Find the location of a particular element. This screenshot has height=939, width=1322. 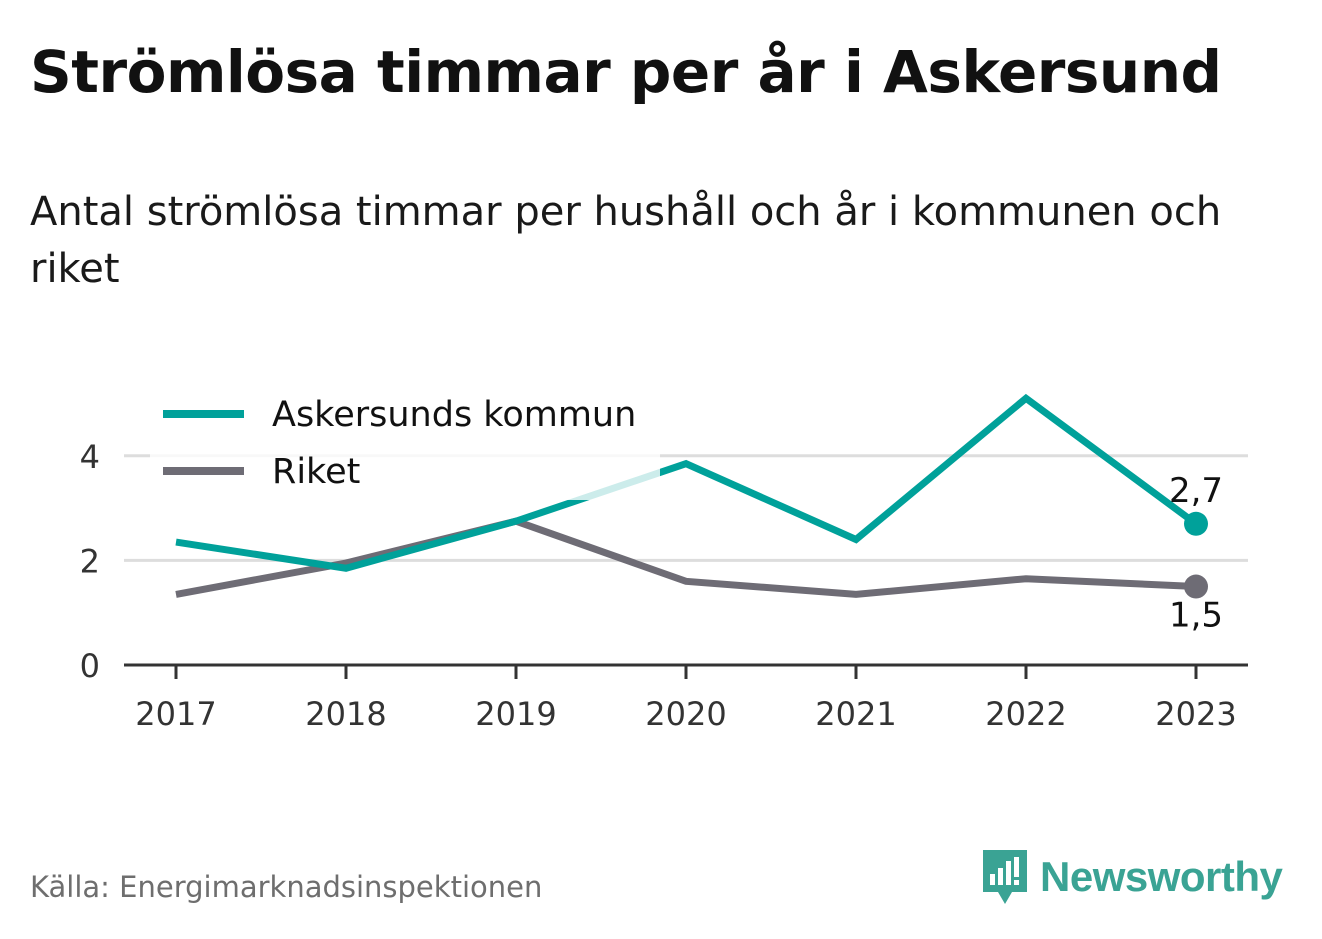

x-tick-label: 2017 is located at coordinates (175, 714).